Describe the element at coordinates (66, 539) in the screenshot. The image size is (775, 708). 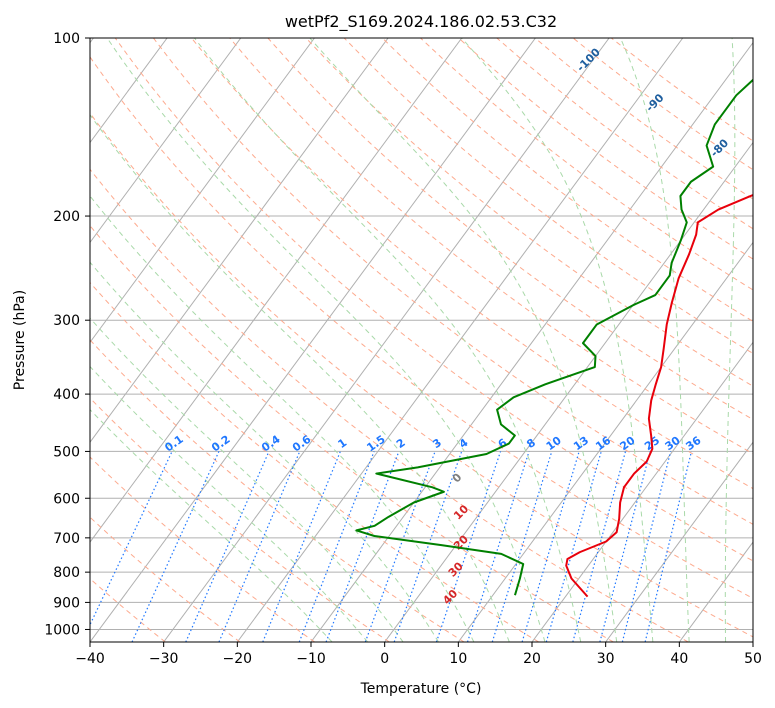
I see `y-tick-label: 700` at that location.